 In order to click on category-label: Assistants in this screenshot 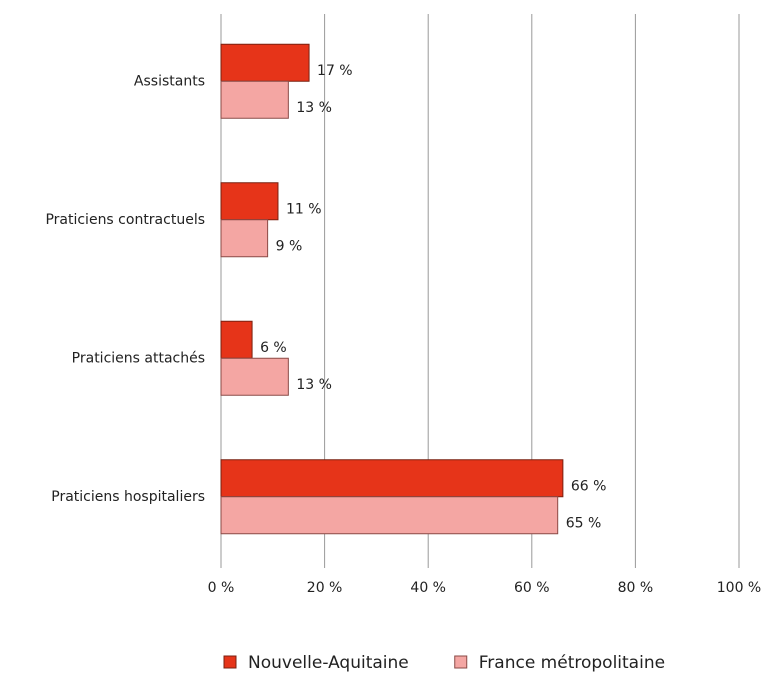, I will do `click(169, 81)`.